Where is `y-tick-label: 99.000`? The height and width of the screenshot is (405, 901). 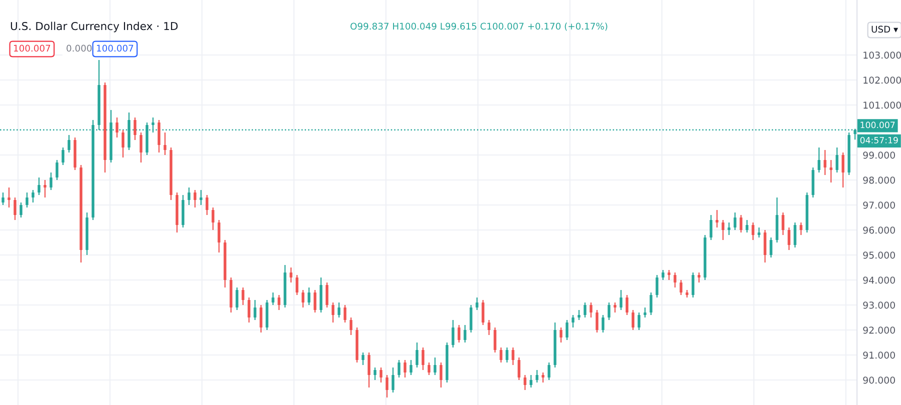
y-tick-label: 99.000 is located at coordinates (879, 155).